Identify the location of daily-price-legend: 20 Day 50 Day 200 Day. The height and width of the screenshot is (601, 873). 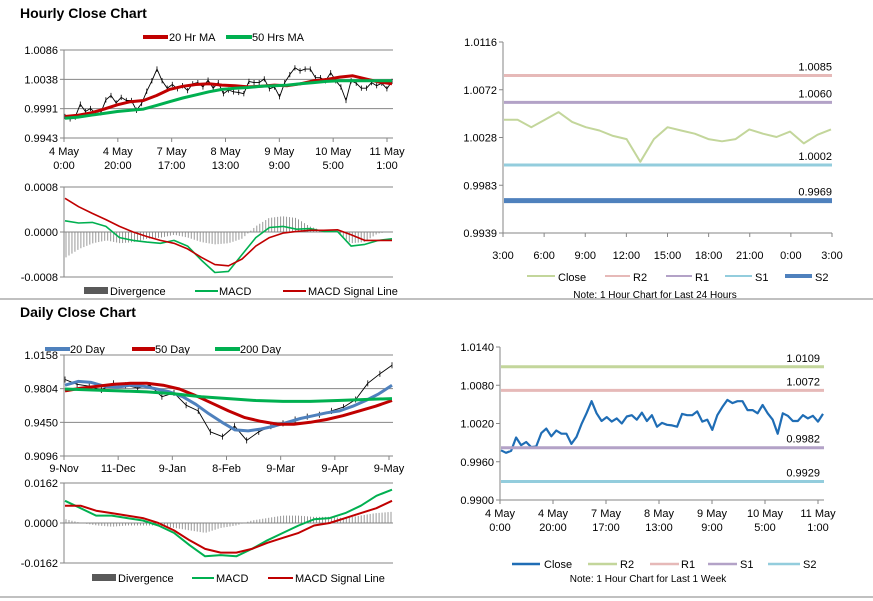
(163, 350).